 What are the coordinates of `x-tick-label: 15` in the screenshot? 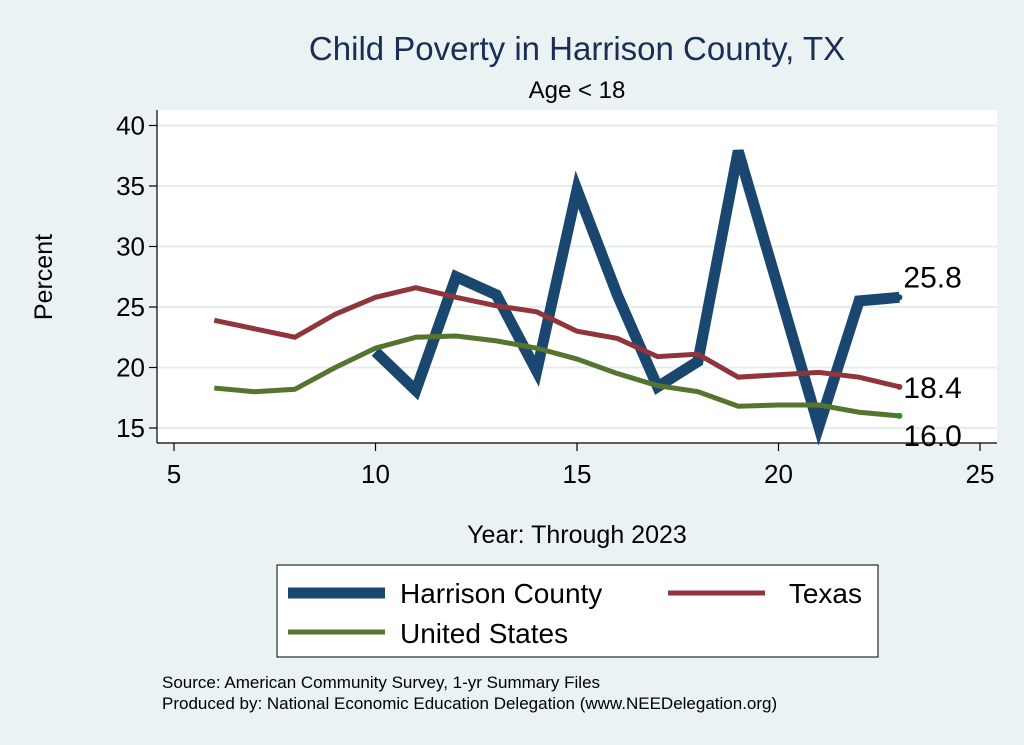 It's located at (577, 474).